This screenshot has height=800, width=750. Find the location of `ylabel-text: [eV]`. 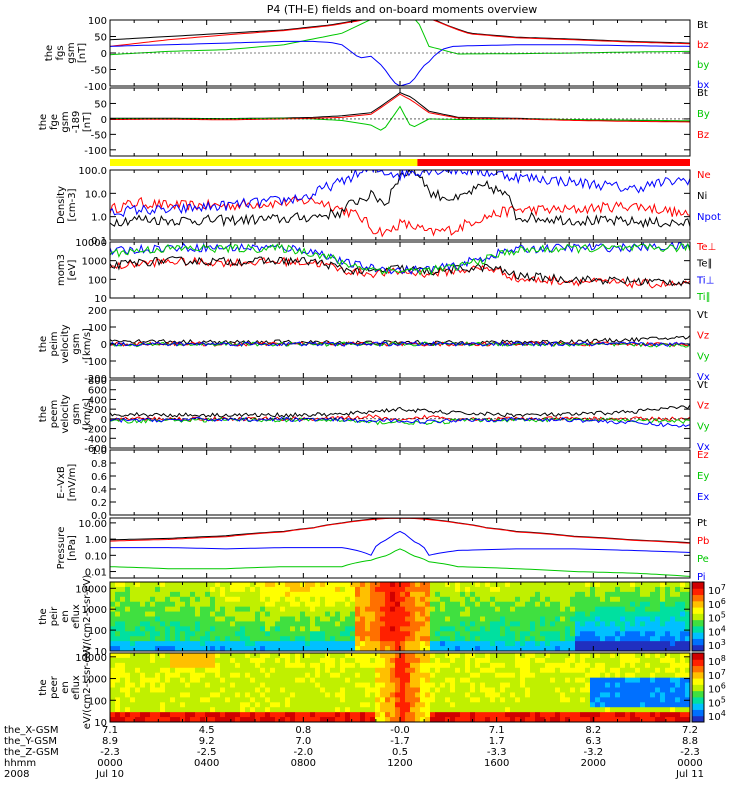

ylabel-text: [eV] is located at coordinates (72, 270).